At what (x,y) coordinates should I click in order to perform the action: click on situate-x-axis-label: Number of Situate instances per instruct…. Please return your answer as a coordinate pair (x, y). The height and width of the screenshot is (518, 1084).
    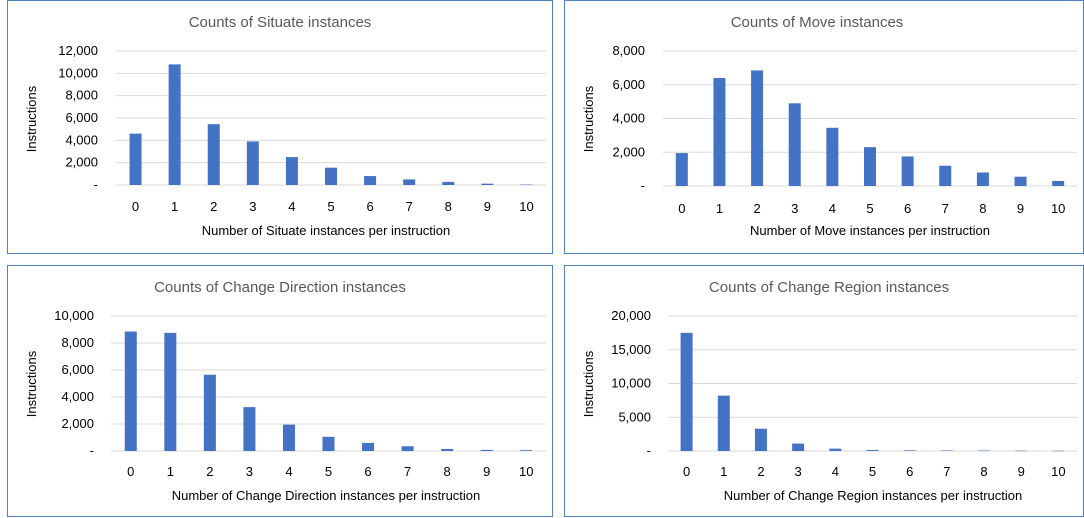
    Looking at the image, I should click on (326, 230).